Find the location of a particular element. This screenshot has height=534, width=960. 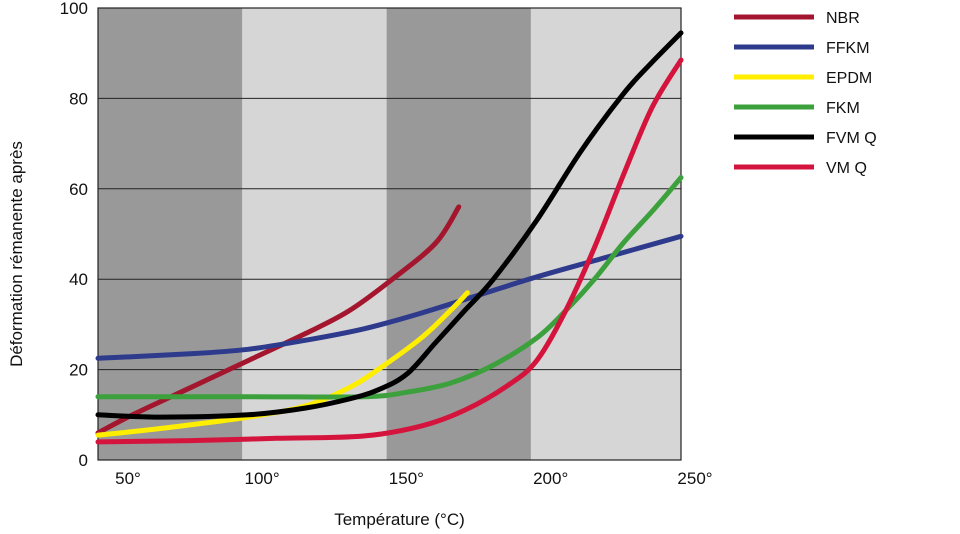

legend-item-nbr: NBR is located at coordinates (797, 18).